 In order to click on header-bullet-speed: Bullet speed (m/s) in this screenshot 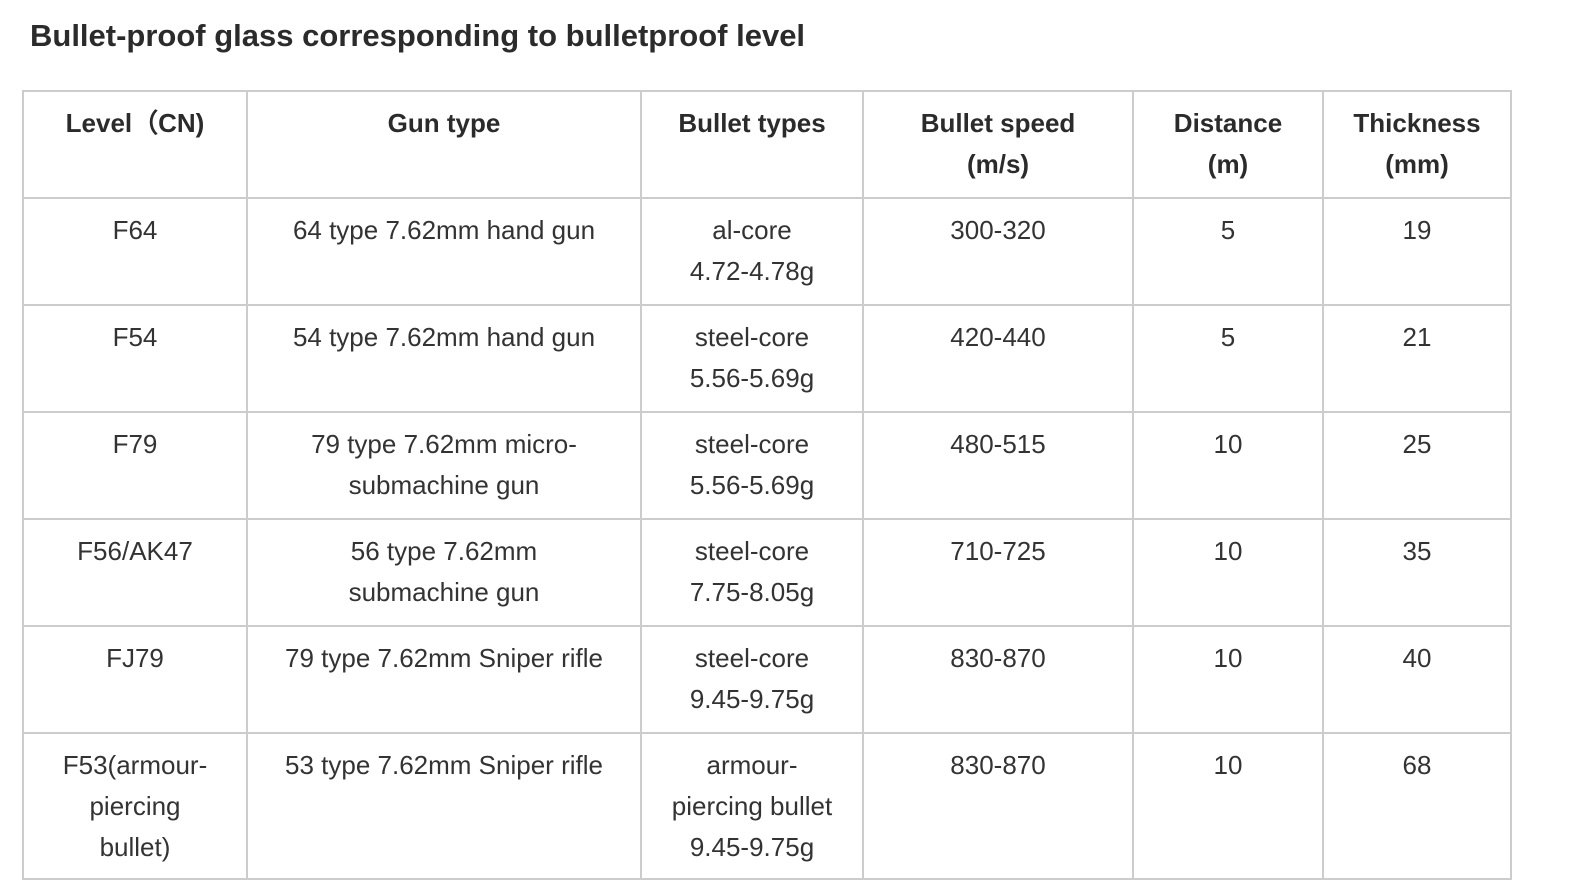, I will do `click(998, 144)`.